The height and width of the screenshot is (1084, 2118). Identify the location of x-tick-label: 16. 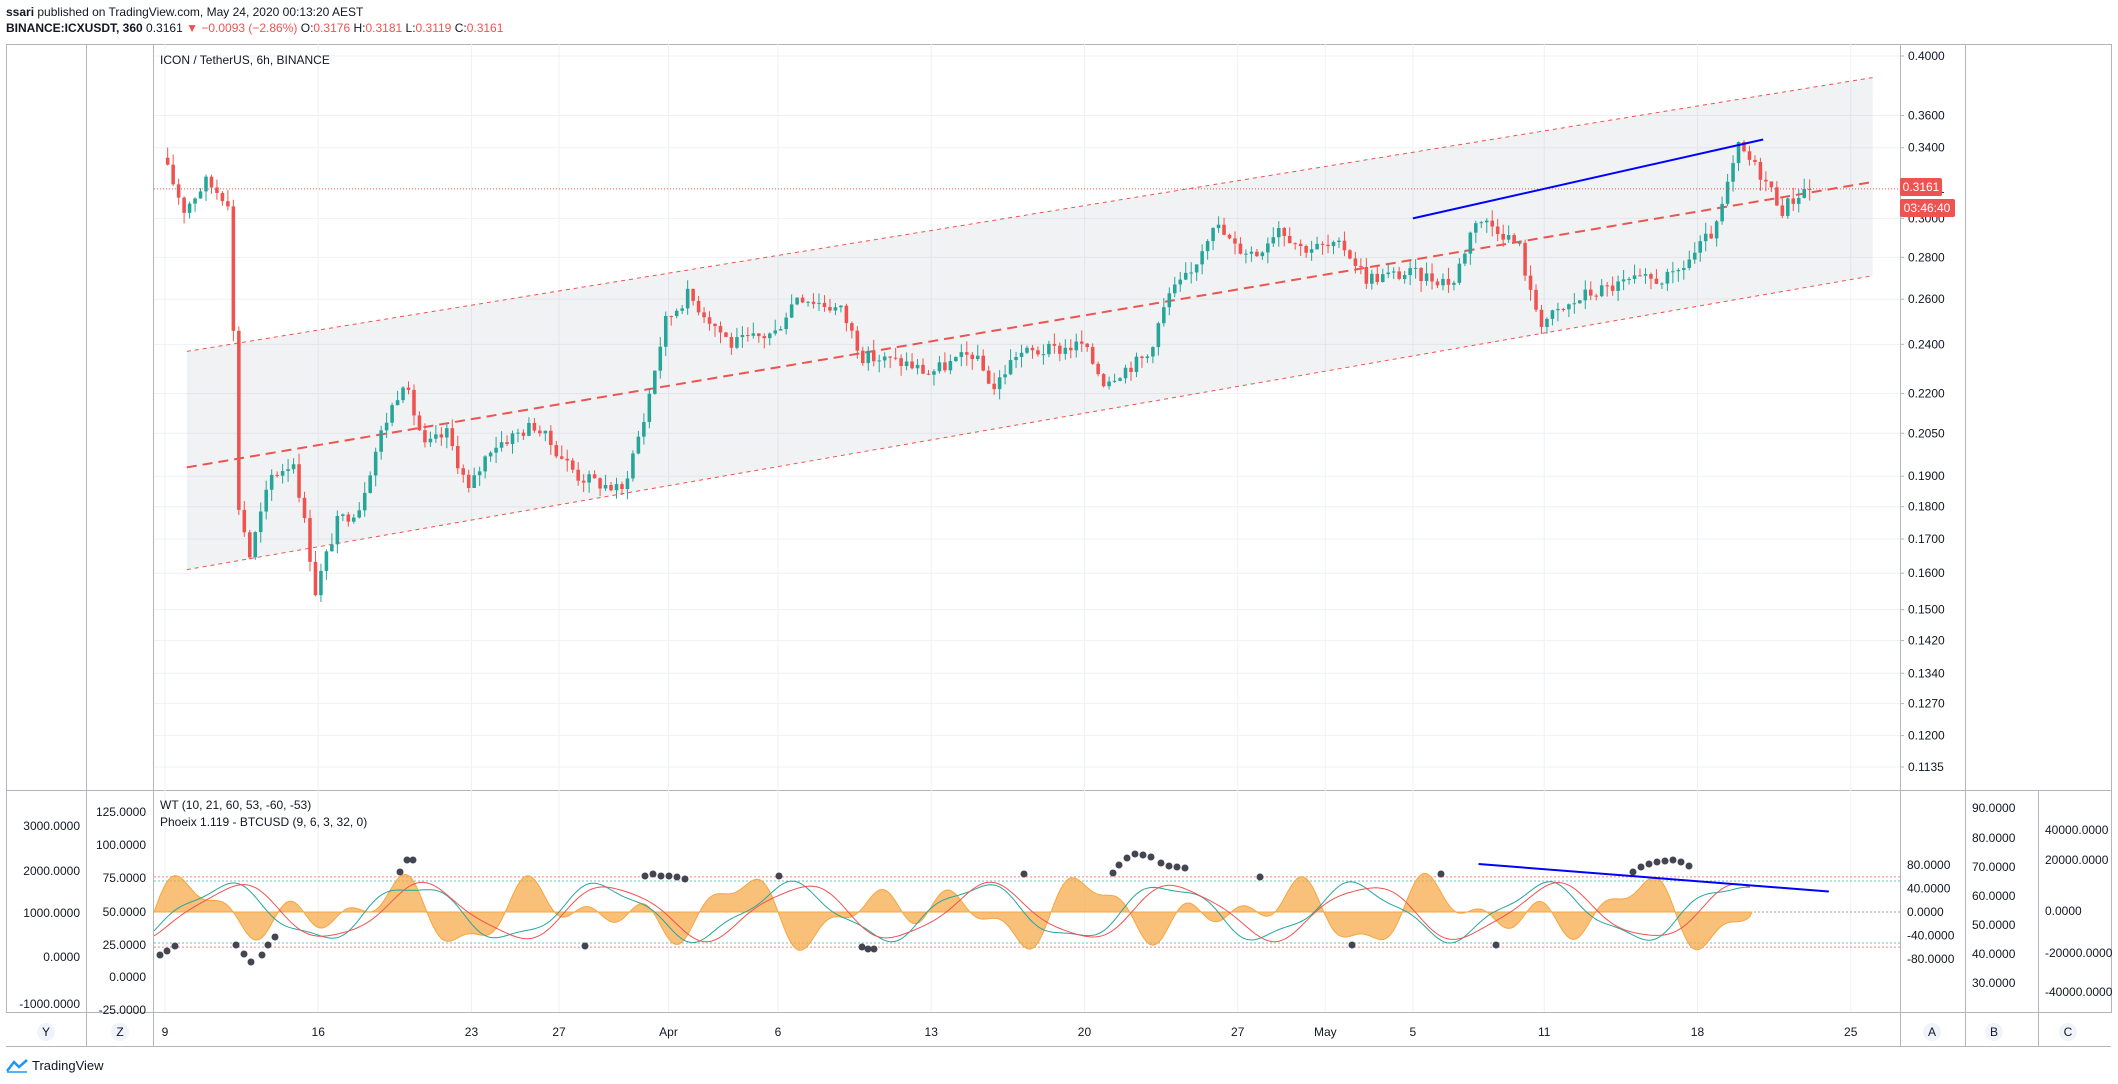
(319, 1032).